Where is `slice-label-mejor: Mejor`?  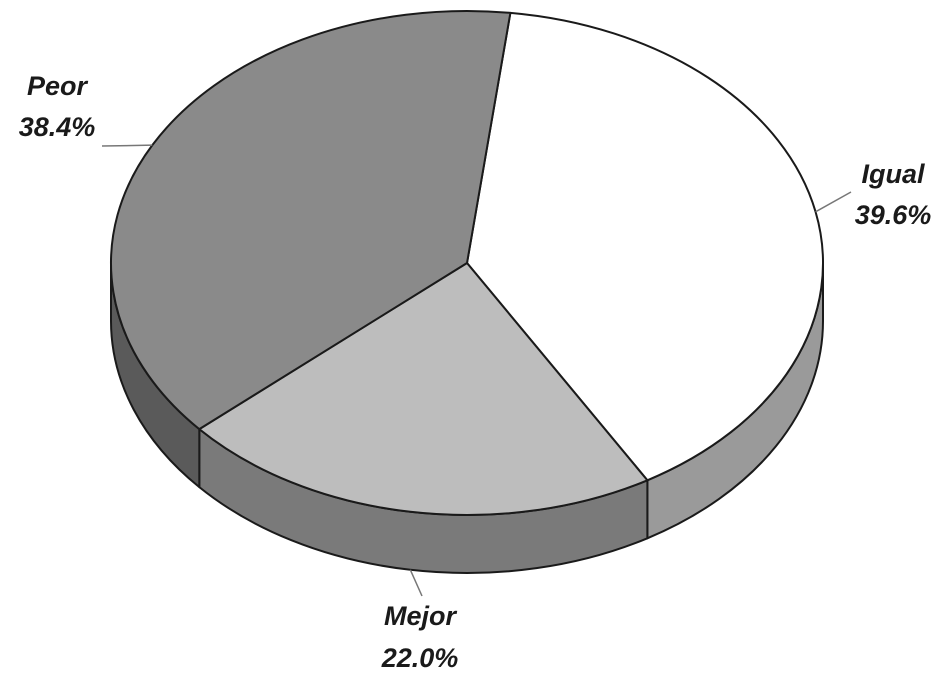 slice-label-mejor: Mejor is located at coordinates (421, 616).